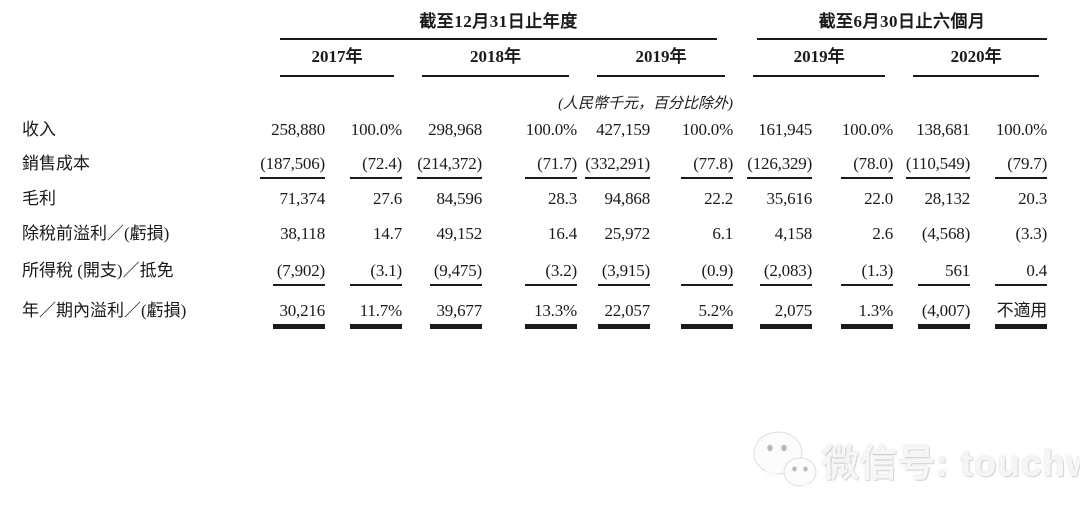 The width and height of the screenshot is (1080, 524). I want to click on table-cell: 161,945, so click(785, 129).